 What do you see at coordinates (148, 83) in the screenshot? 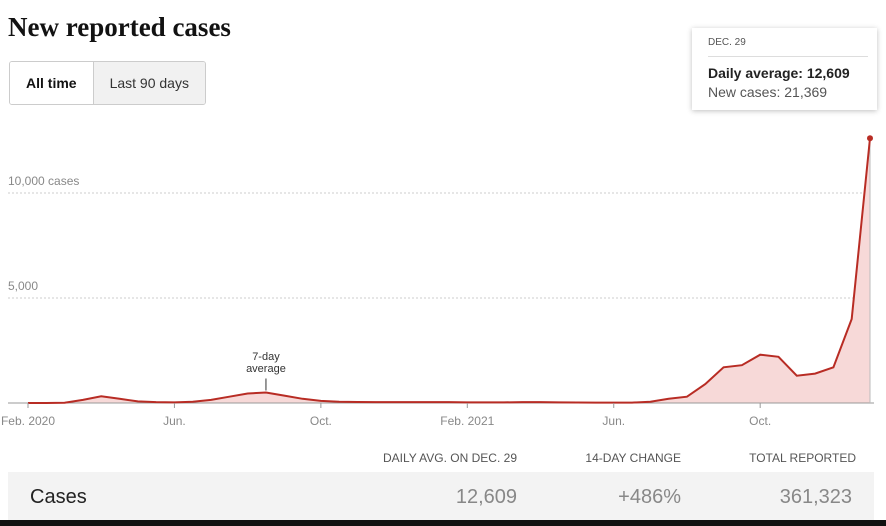
I see `toggle-button: Last 90 days` at bounding box center [148, 83].